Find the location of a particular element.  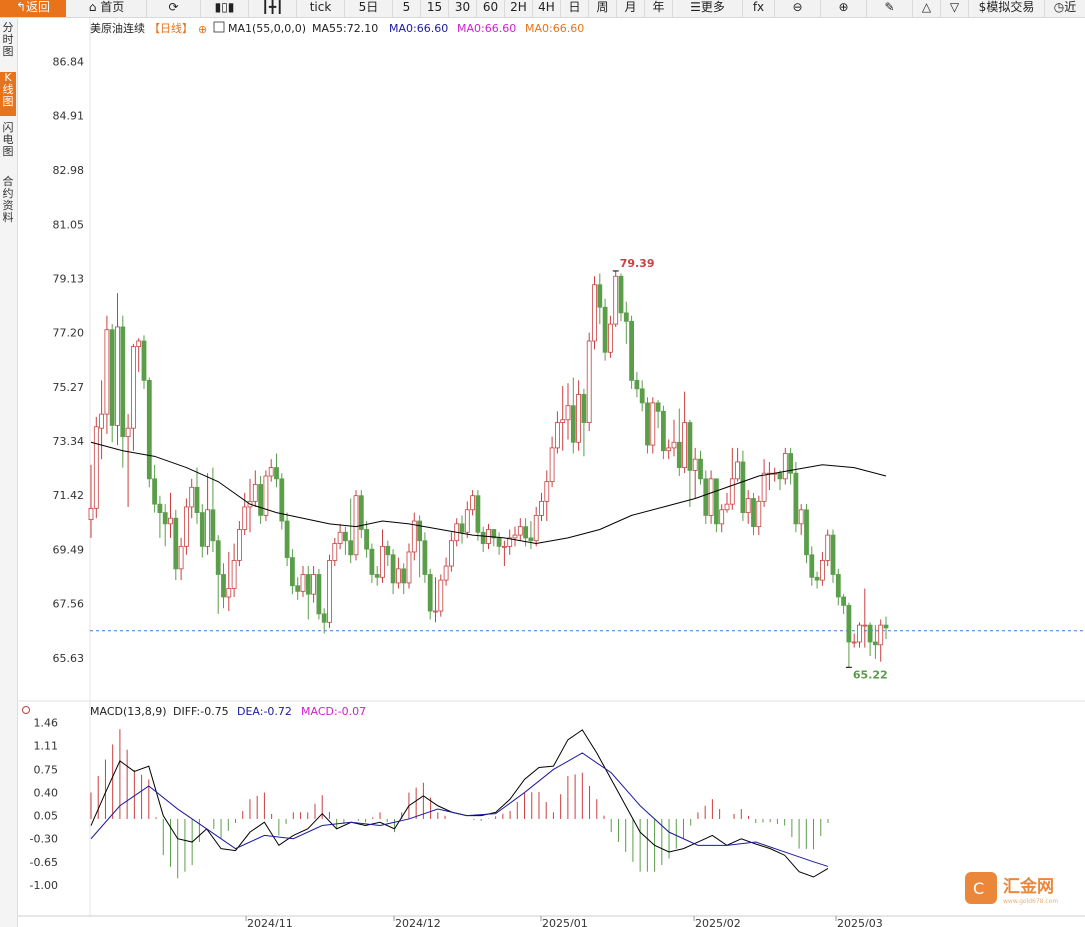

refresh-button: ⟳ is located at coordinates (174, 8).